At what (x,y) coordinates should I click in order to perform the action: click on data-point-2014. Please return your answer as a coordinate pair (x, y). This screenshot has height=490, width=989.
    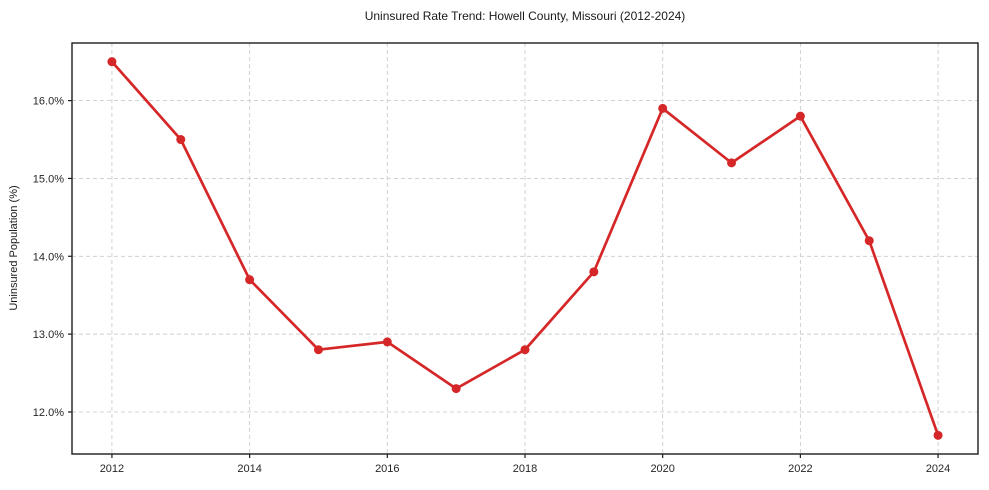
    Looking at the image, I should click on (250, 280).